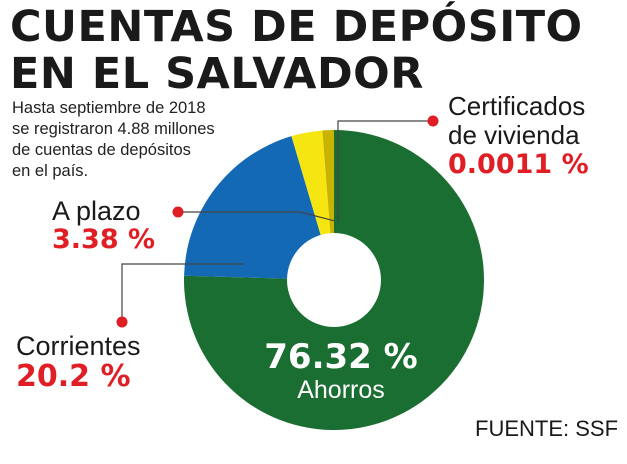 The height and width of the screenshot is (464, 627). What do you see at coordinates (113, 129) in the screenshot?
I see `subtitle-line: se registraron 4.88 millones` at bounding box center [113, 129].